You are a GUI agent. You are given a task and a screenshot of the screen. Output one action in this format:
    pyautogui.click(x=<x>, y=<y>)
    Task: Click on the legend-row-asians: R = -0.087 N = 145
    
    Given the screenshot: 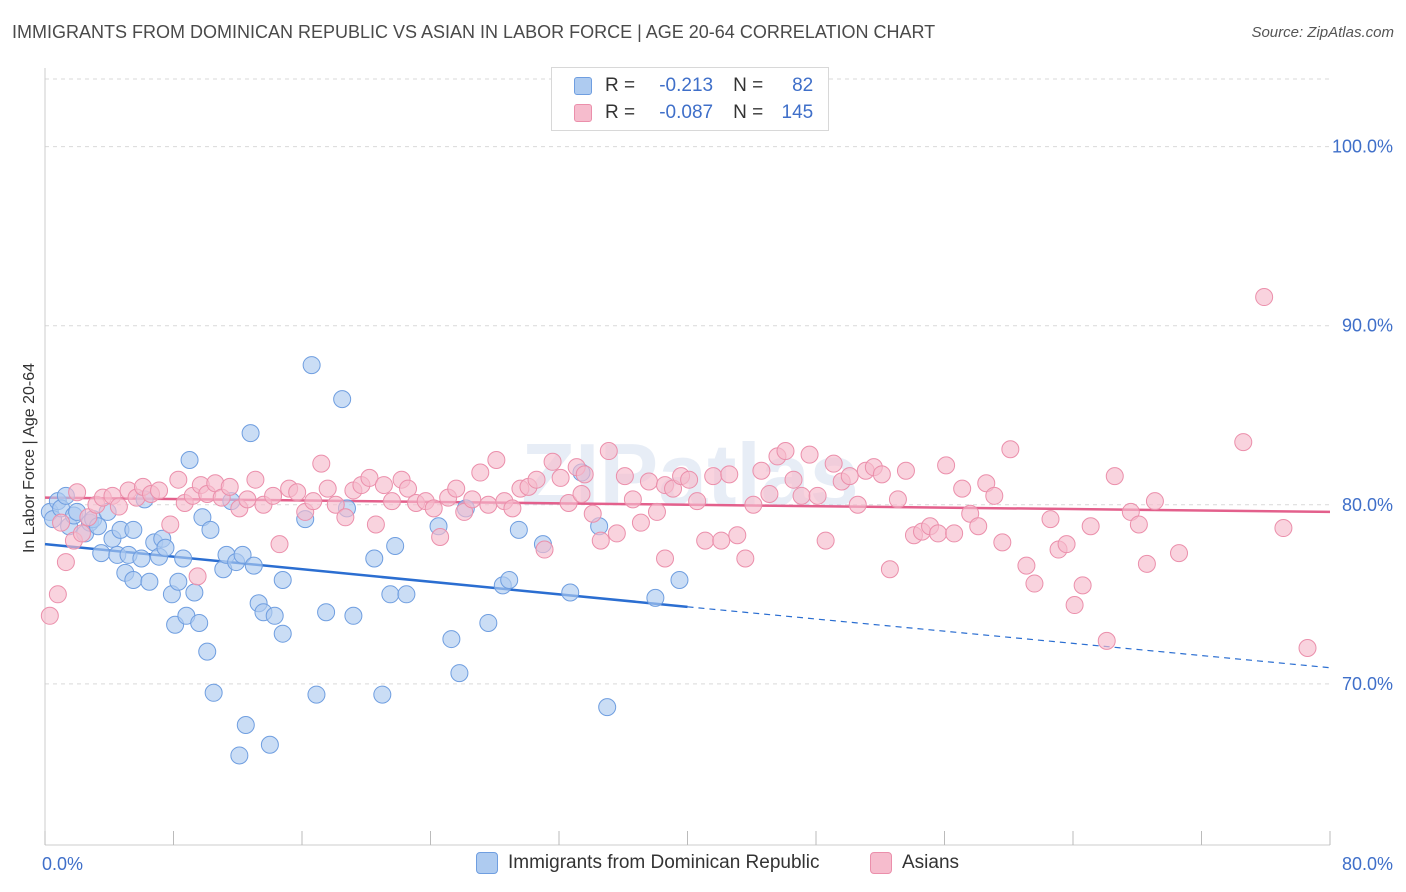 What is the action you would take?
    pyautogui.click(x=693, y=113)
    